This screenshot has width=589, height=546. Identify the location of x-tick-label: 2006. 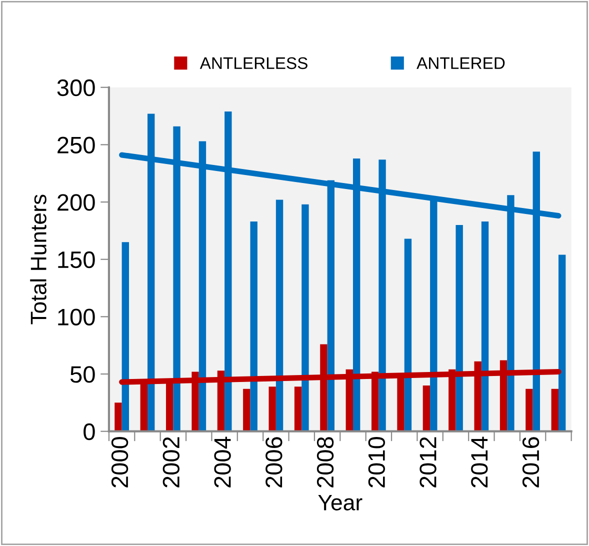
(274, 462).